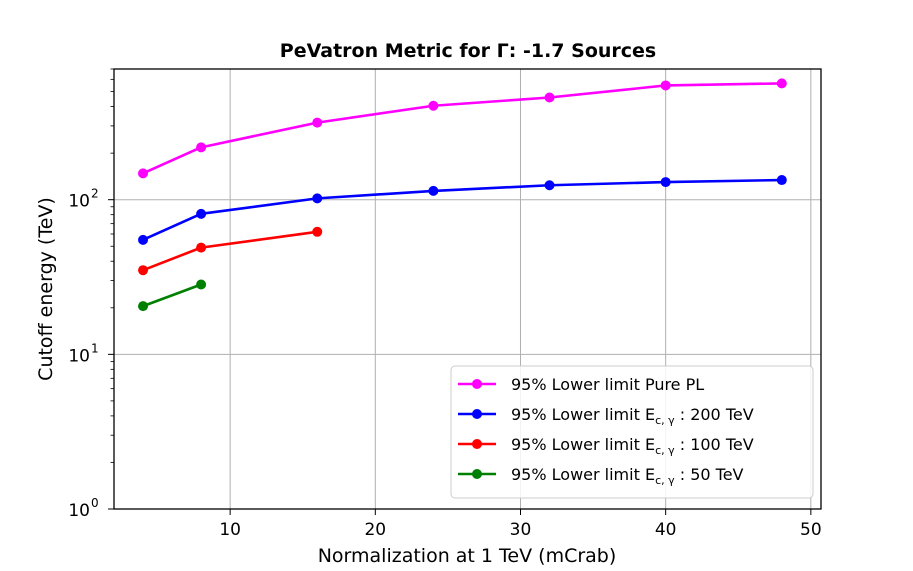  I want to click on legend-label-tail: : 50 TeV, so click(709, 474).